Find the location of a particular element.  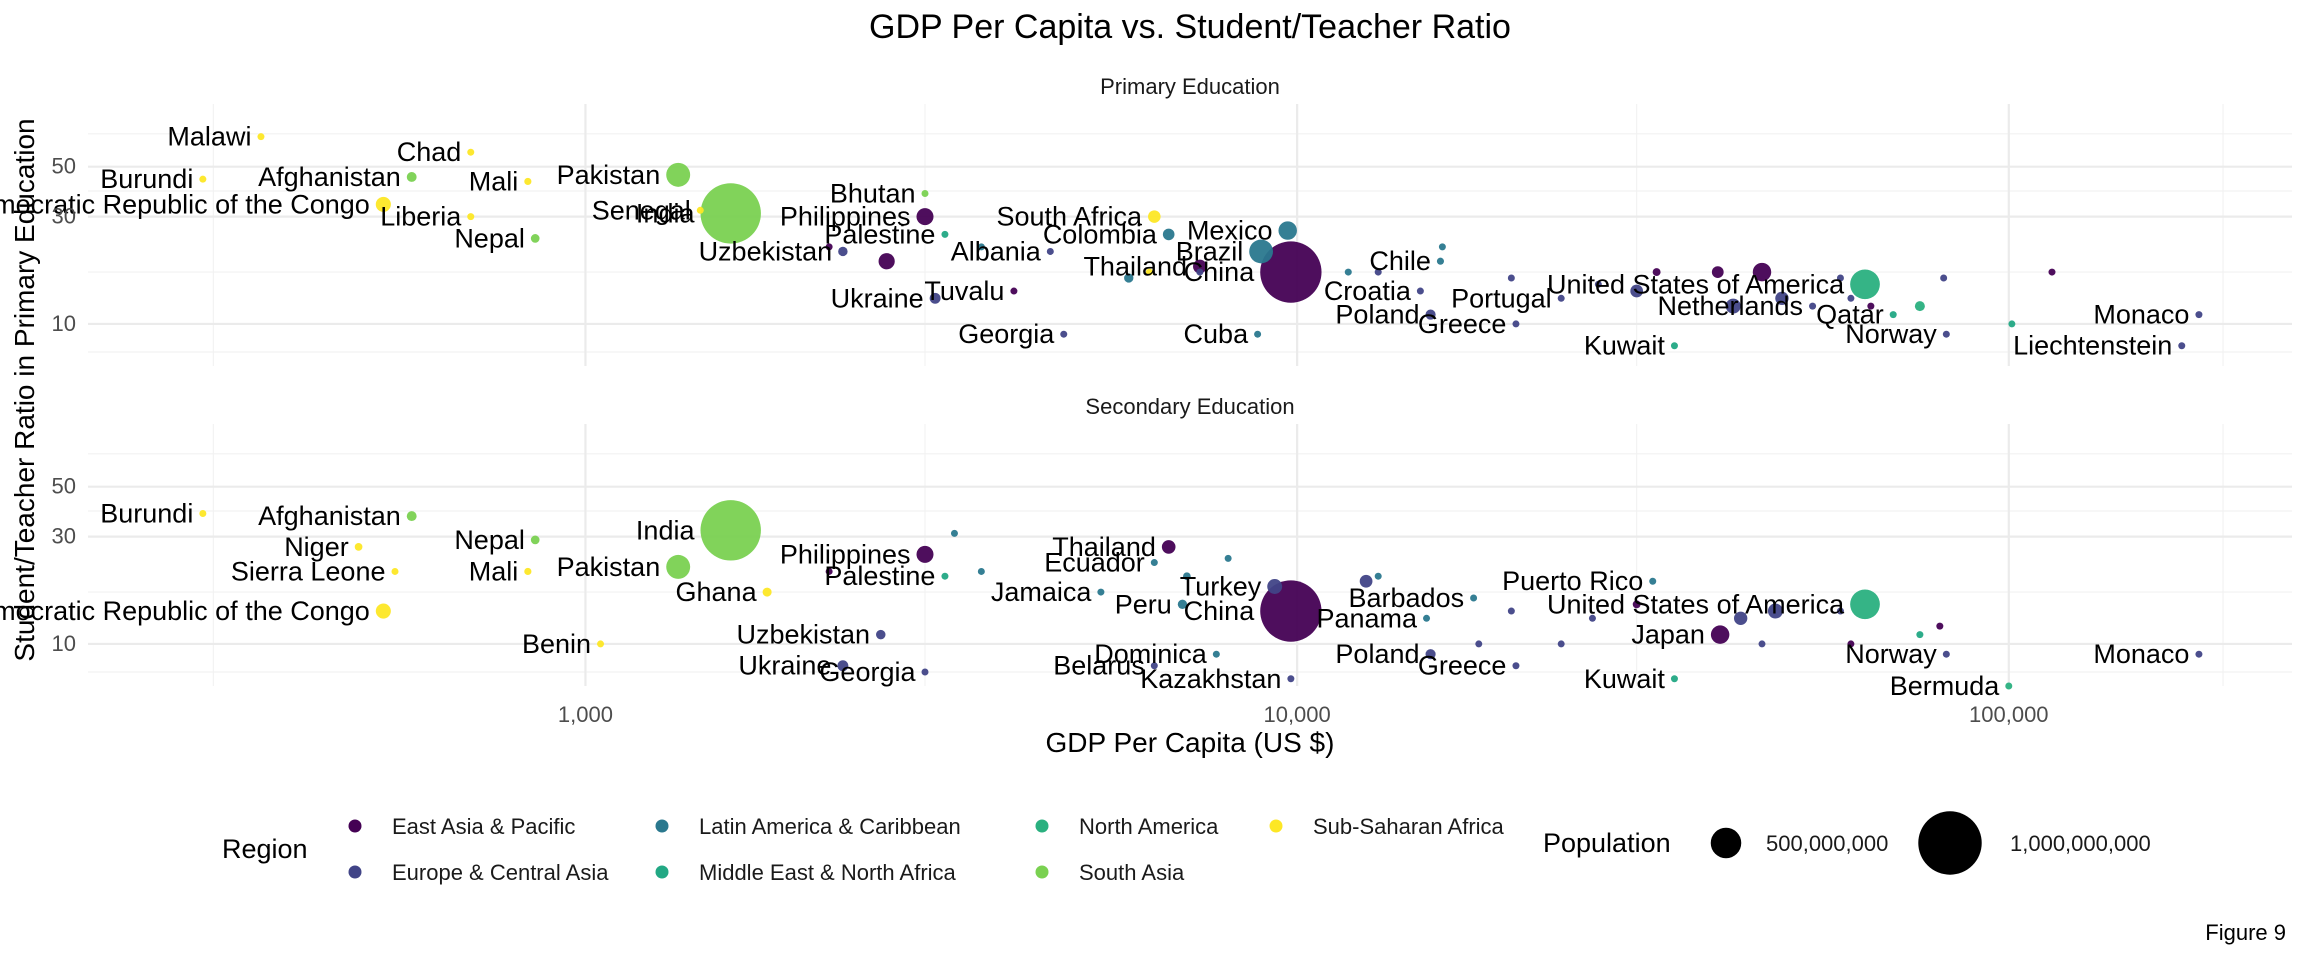

point-label: Uzbekistan is located at coordinates (803, 635).